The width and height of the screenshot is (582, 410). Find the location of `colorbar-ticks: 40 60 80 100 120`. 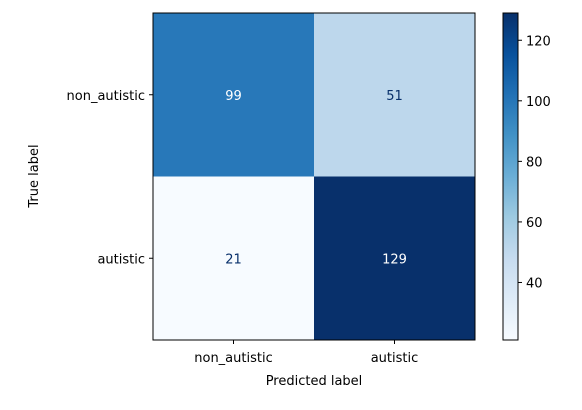

colorbar-ticks: 40 60 80 100 120 is located at coordinates (534, 162).